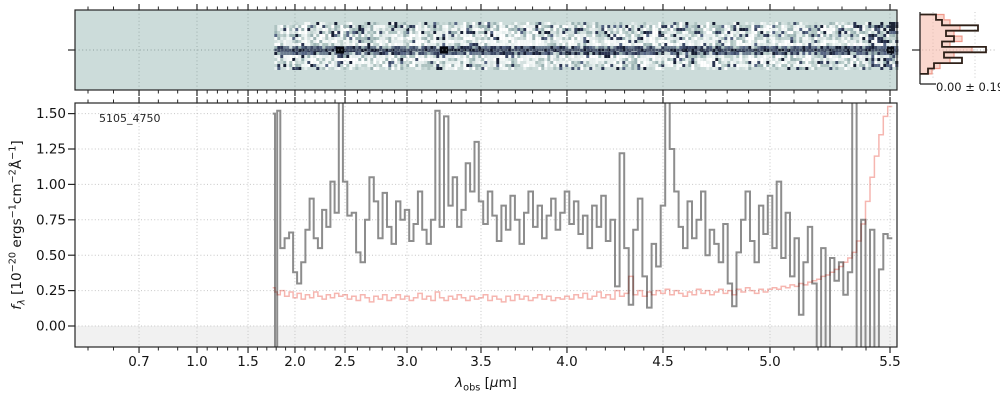 The width and height of the screenshot is (1000, 400). I want to click on axis-label-part: Å, so click(17, 164).